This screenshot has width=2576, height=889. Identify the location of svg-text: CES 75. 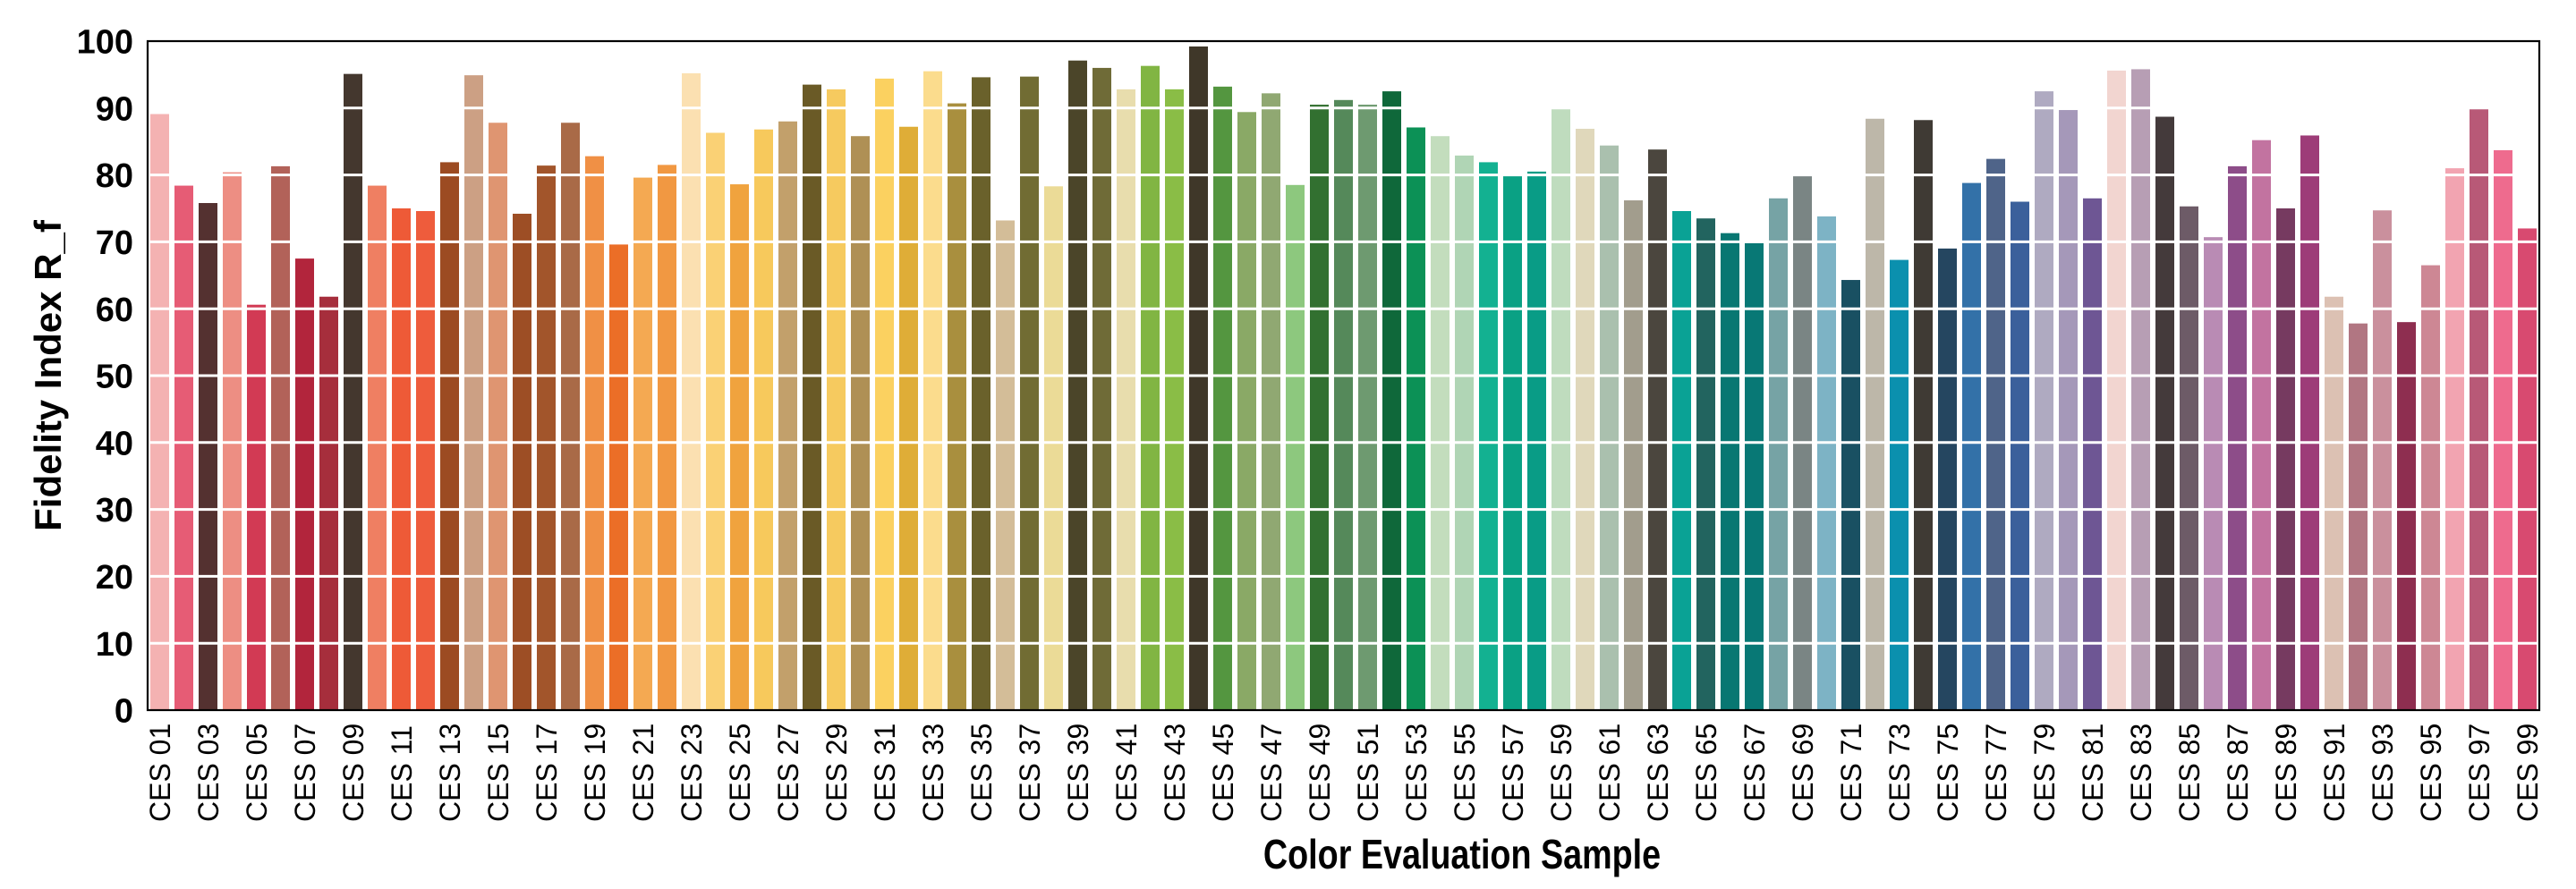
(1948, 773).